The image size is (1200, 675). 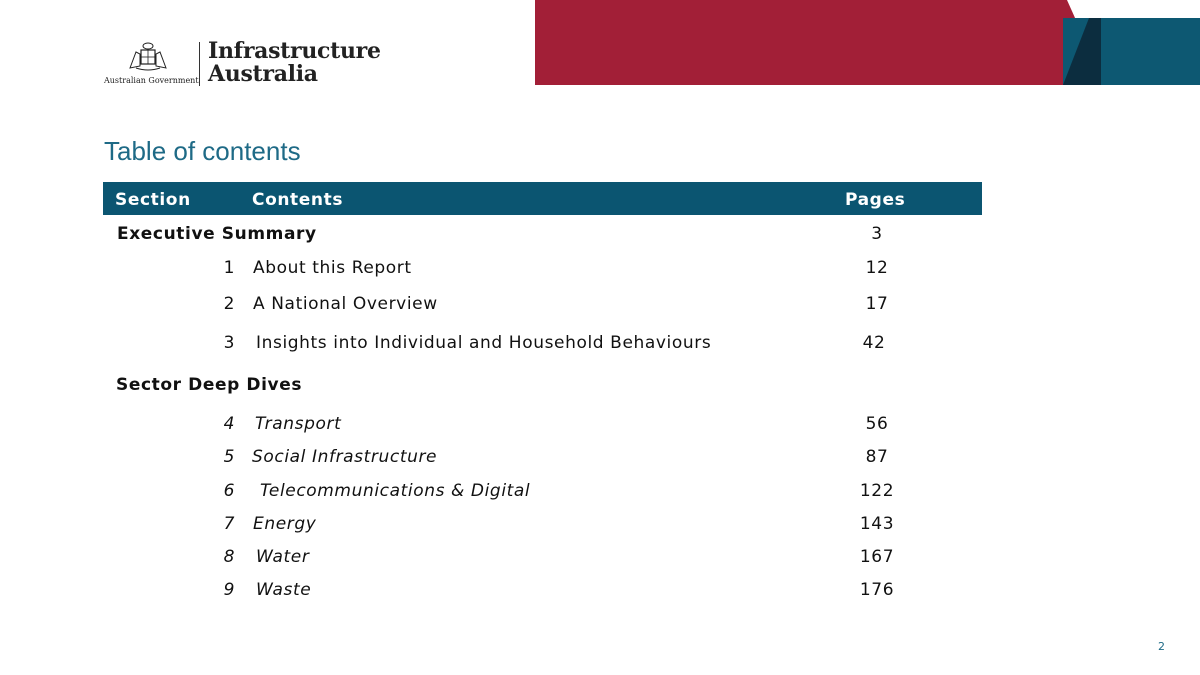 I want to click on header-banner-red, so click(x=820, y=42).